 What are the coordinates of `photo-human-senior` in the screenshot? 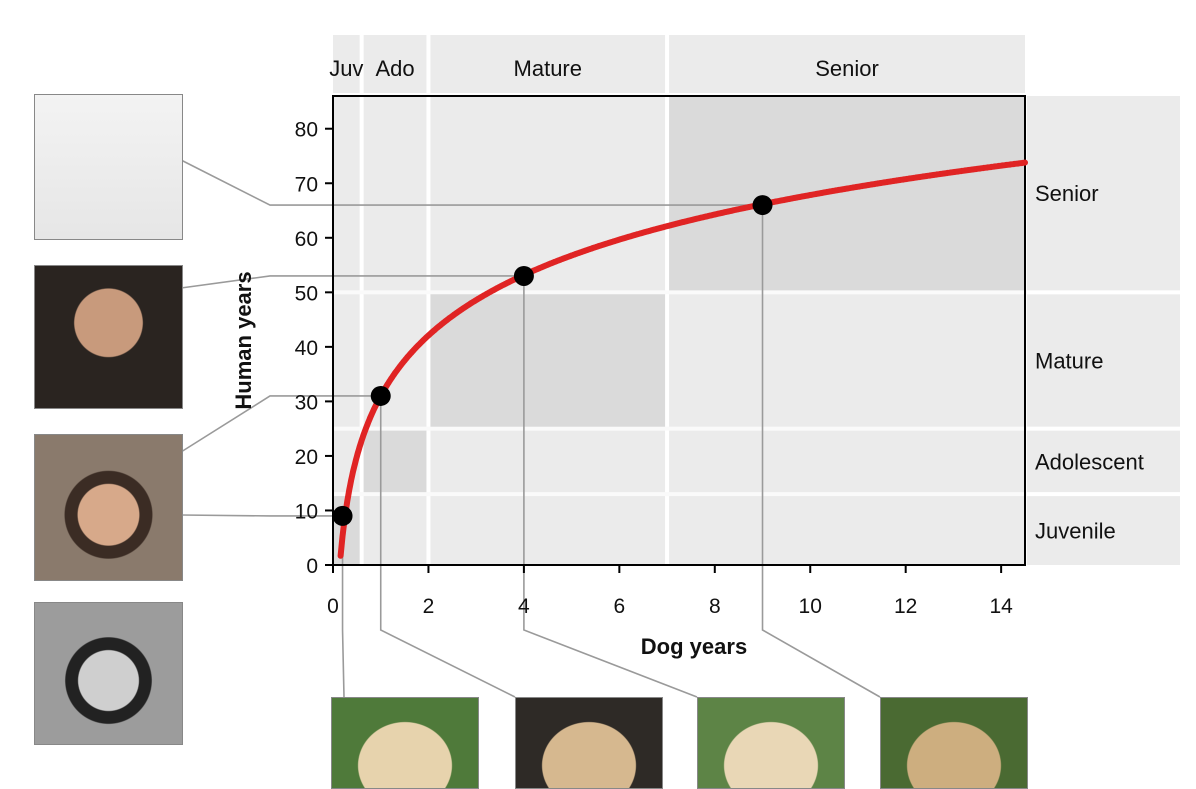 It's located at (108, 167).